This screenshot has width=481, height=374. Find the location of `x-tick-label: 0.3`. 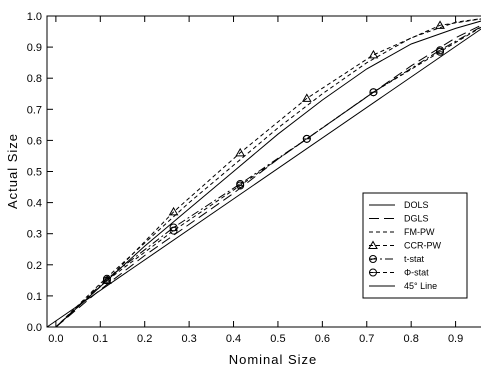

x-tick-label: 0.3 is located at coordinates (188, 339).